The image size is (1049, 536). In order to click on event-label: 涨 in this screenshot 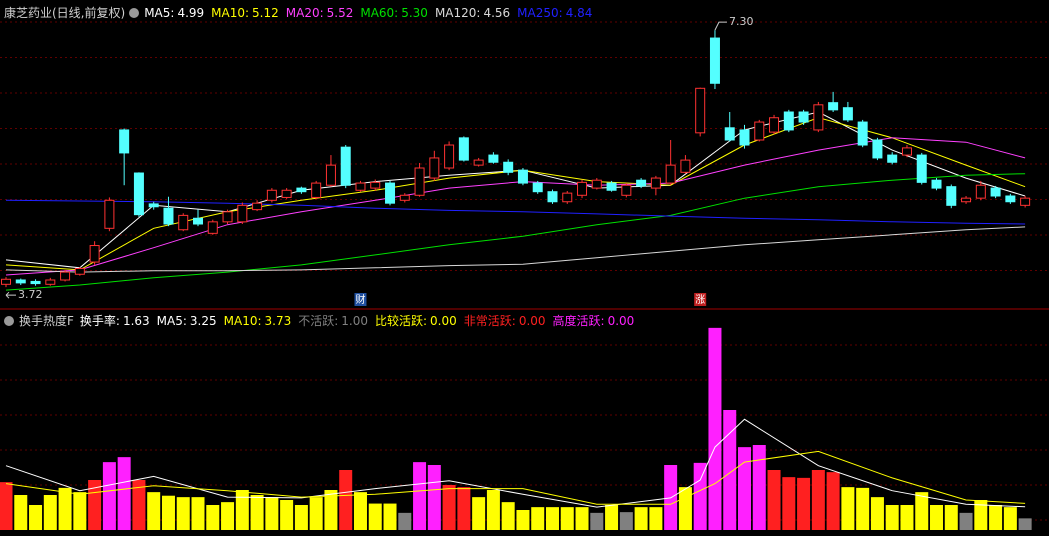, I will do `click(700, 300)`.